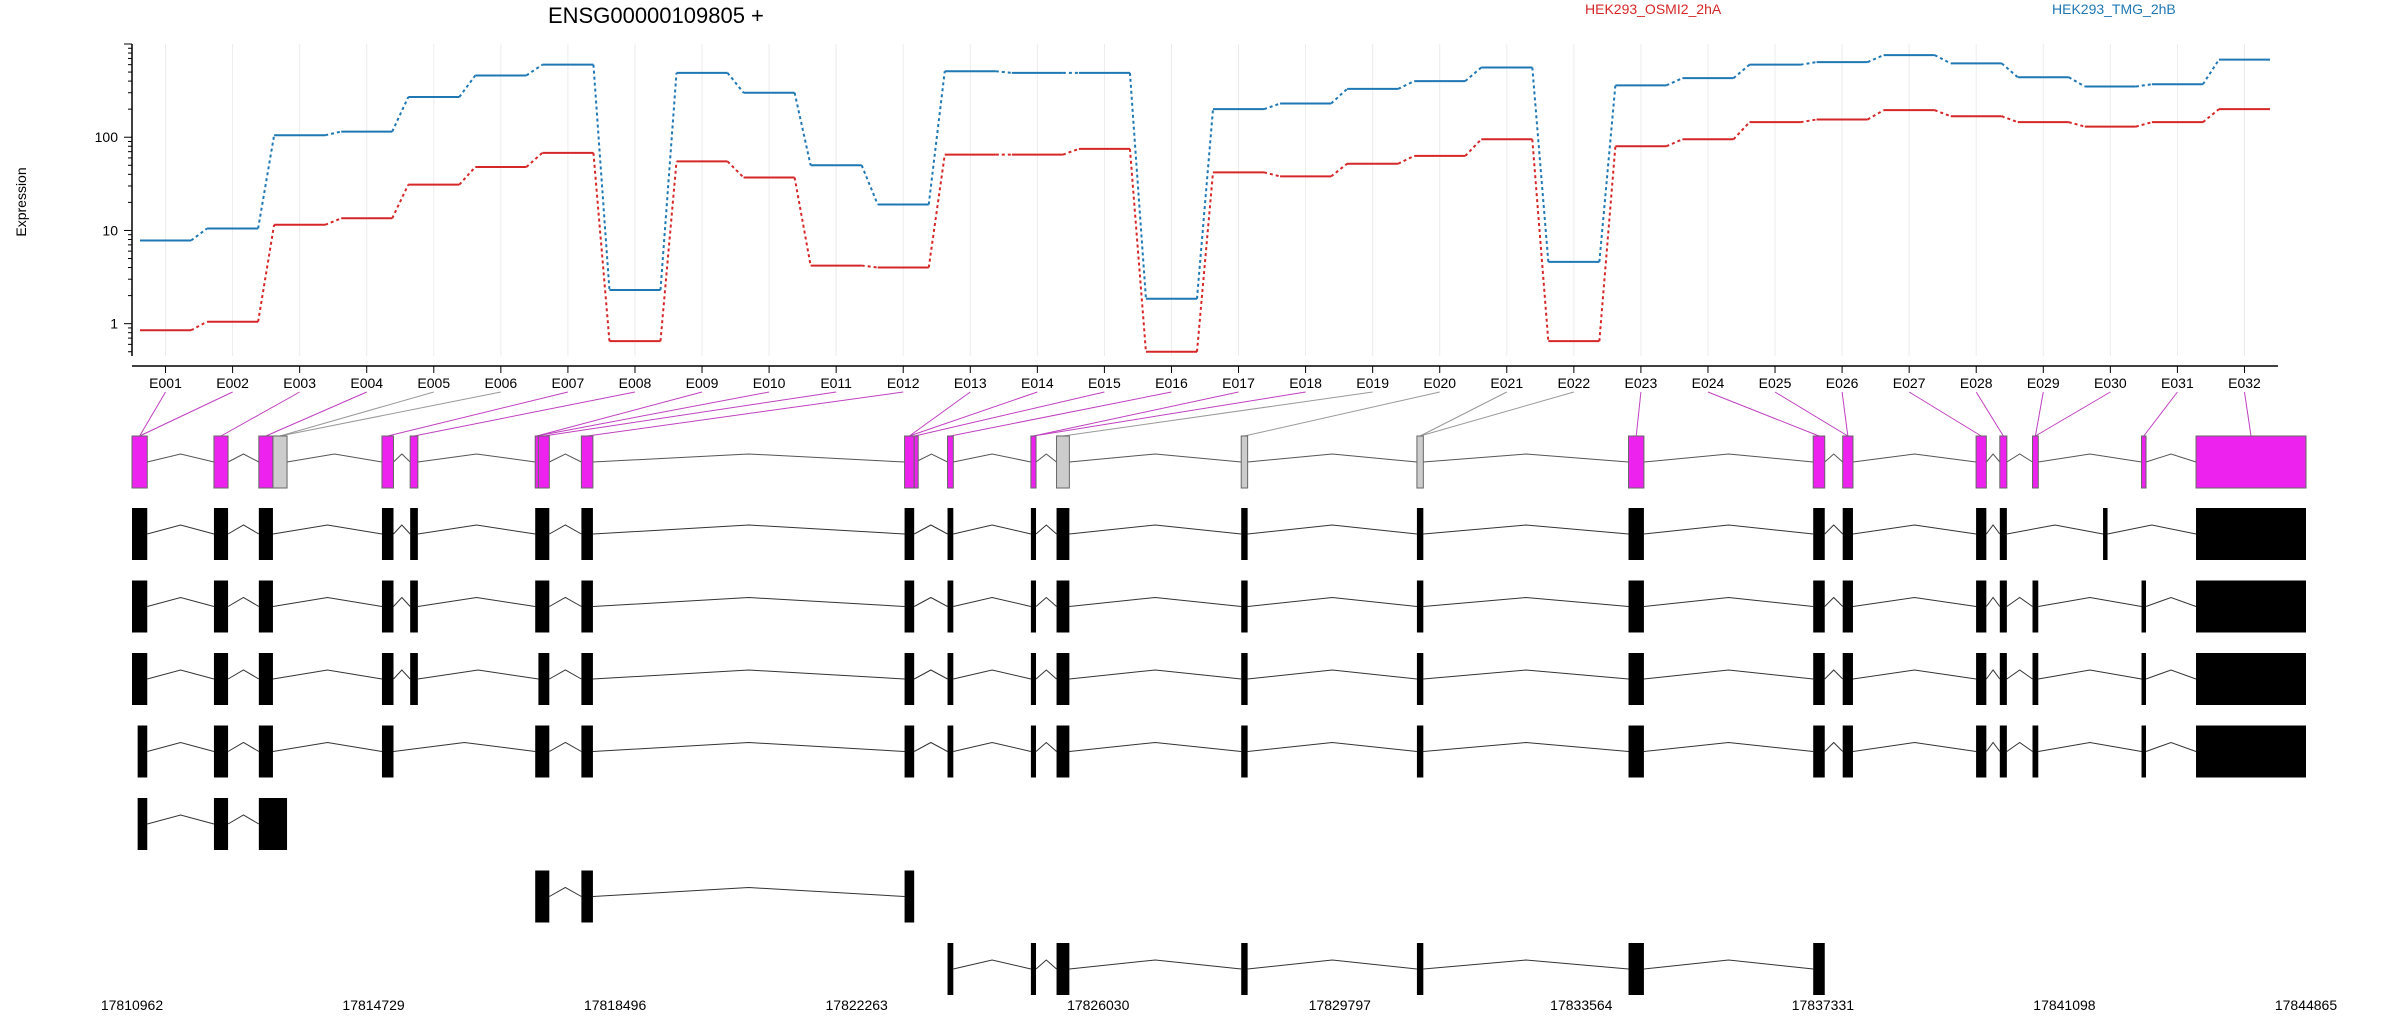  I want to click on x-tick-label: E030, so click(2110, 383).